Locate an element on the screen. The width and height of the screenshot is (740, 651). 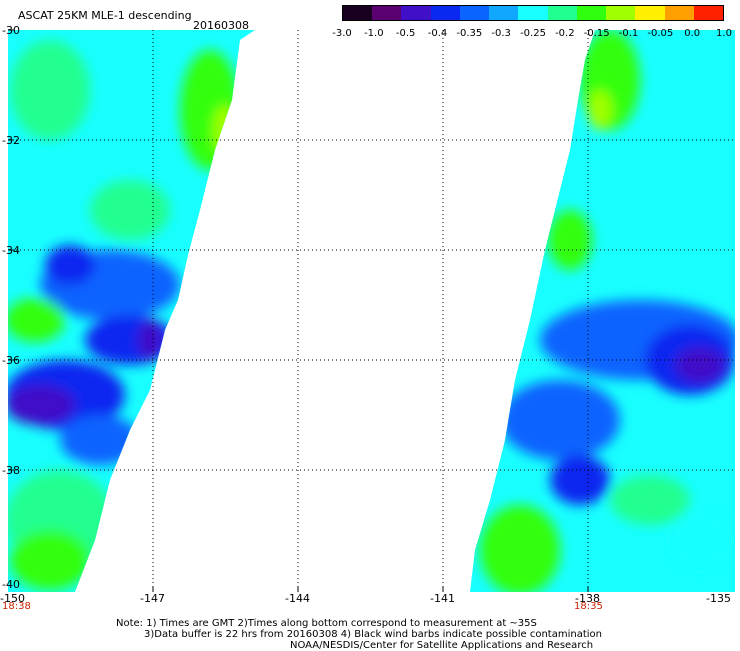
colorbar-tick-label: -0.5 is located at coordinates (405, 33).